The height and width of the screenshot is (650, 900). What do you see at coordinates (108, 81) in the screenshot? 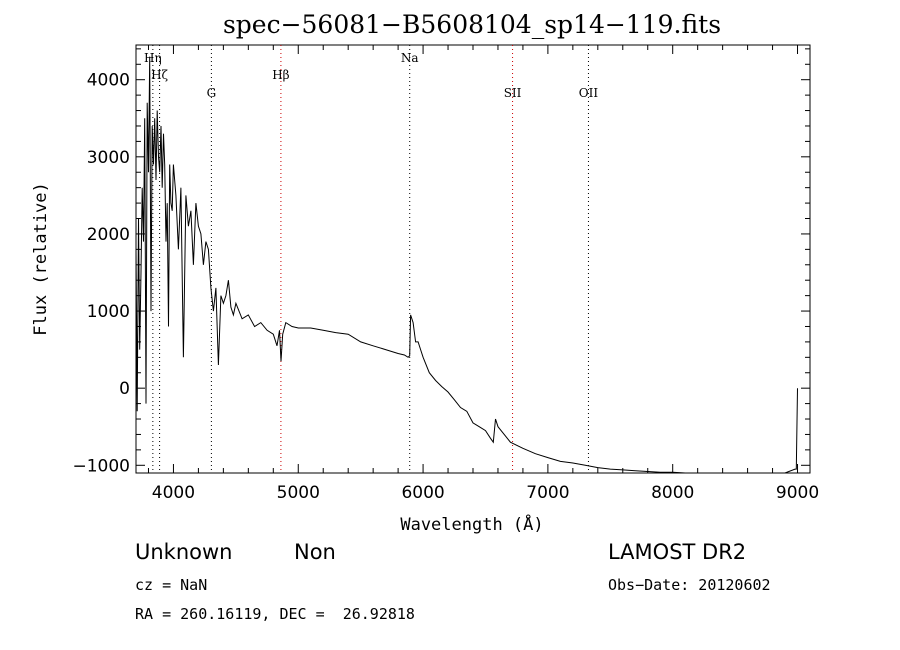
I see `y-tick-label: 4000` at bounding box center [108, 81].